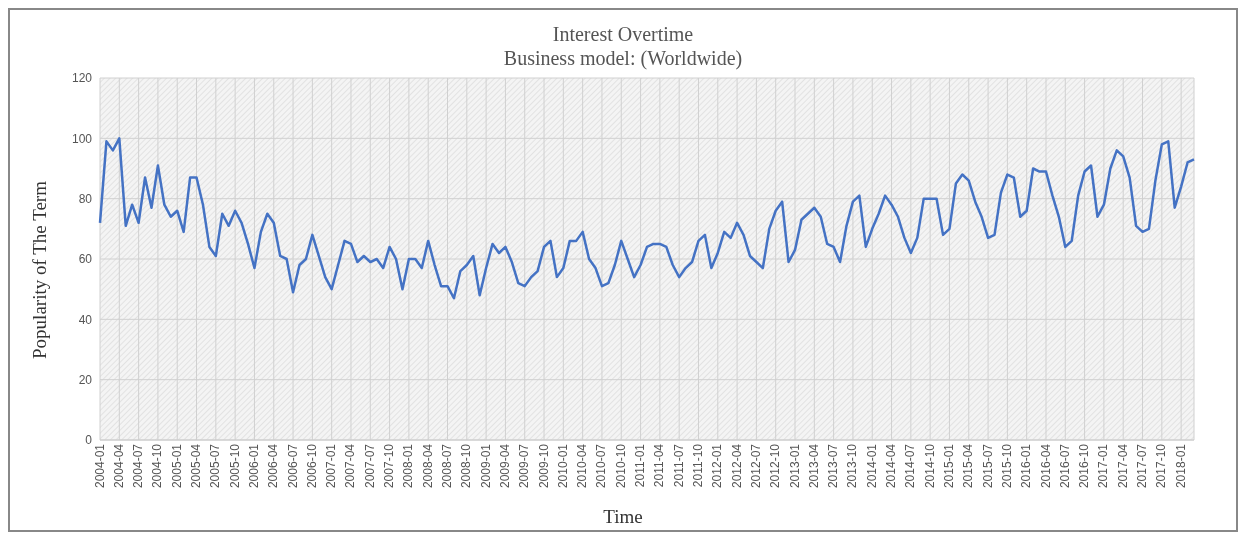 The height and width of the screenshot is (538, 1244). What do you see at coordinates (466, 466) in the screenshot?
I see `x-tick-label: 2008-10` at bounding box center [466, 466].